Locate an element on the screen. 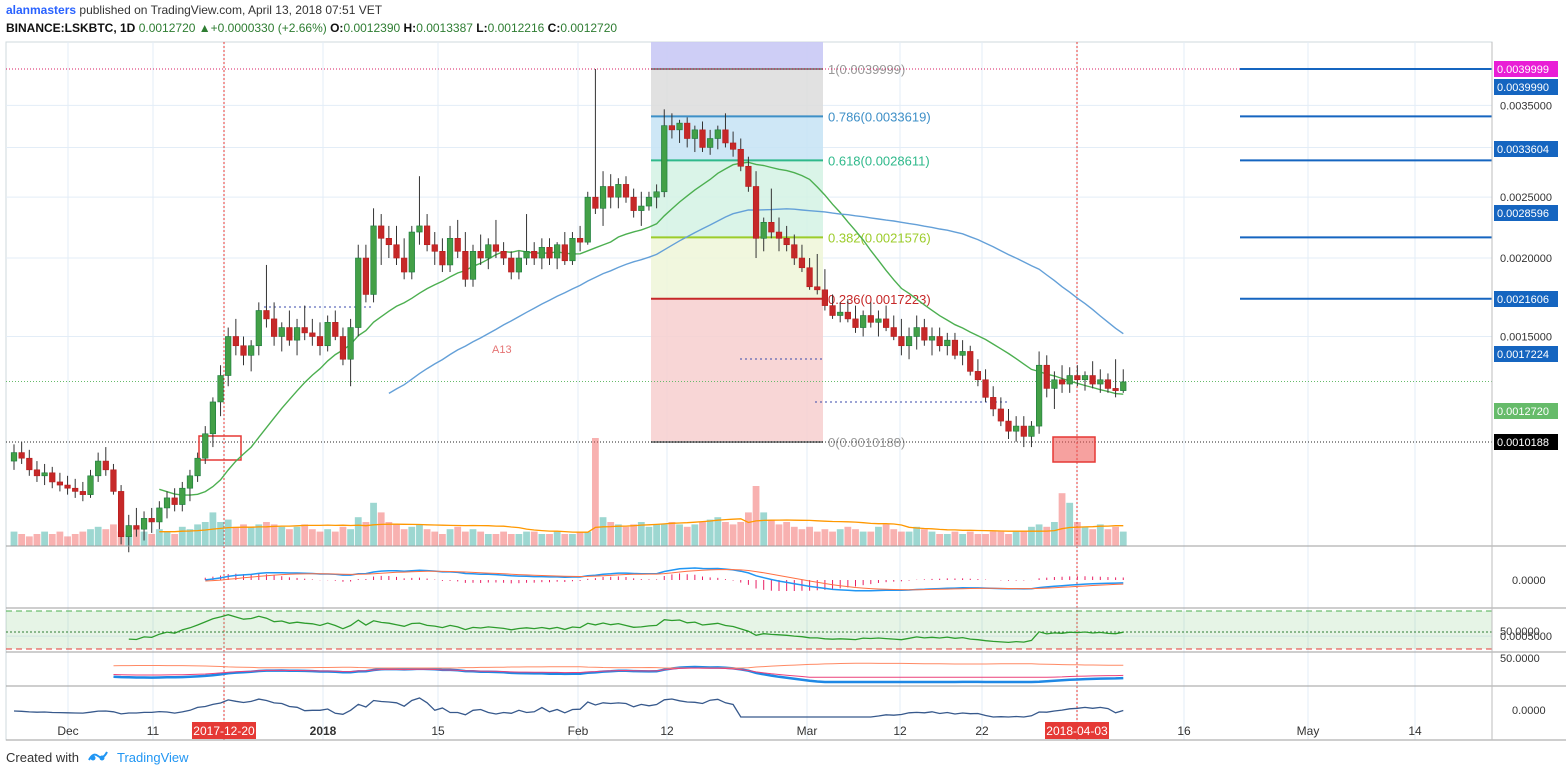 The image size is (1566, 777). x-tick-label: 15 is located at coordinates (438, 731).